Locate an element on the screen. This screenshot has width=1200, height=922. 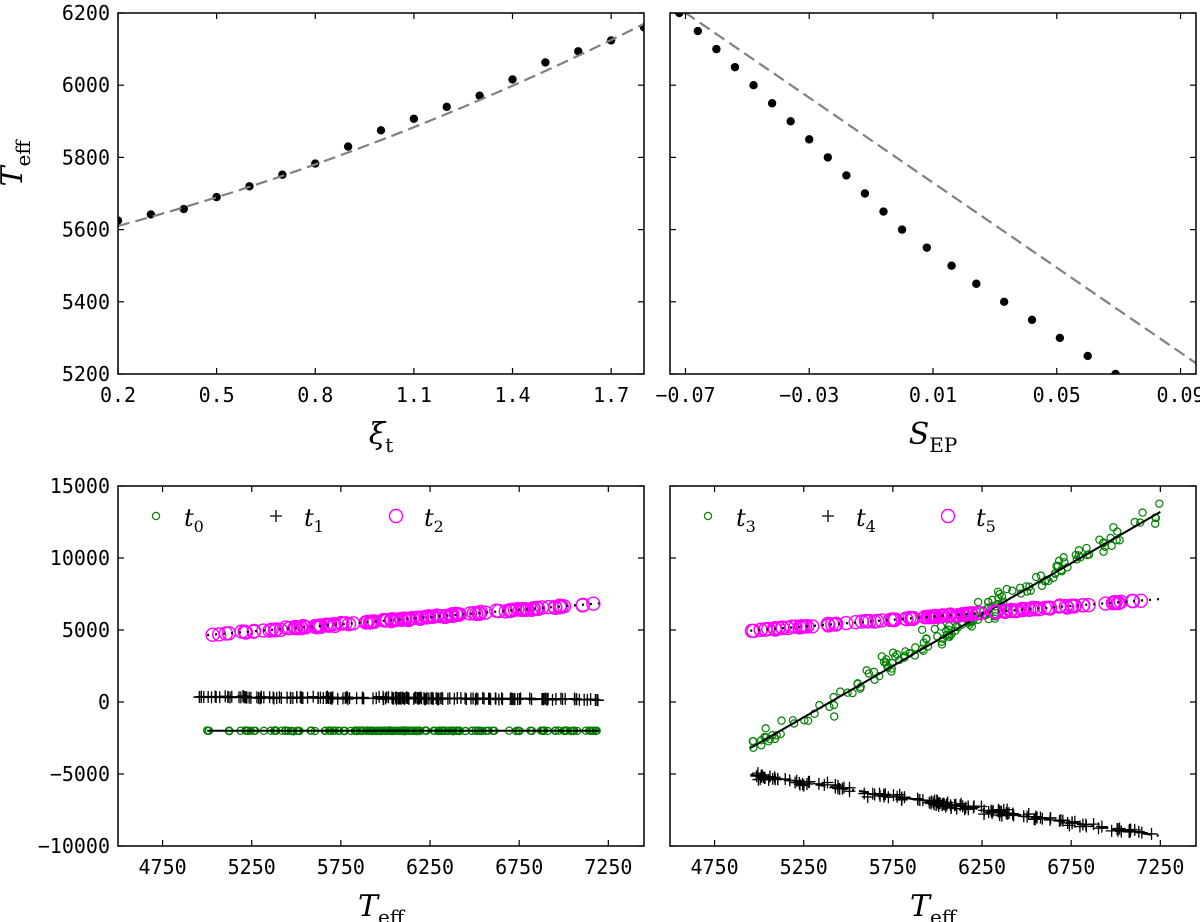
y-axis-label: Teff is located at coordinates (17, 163).